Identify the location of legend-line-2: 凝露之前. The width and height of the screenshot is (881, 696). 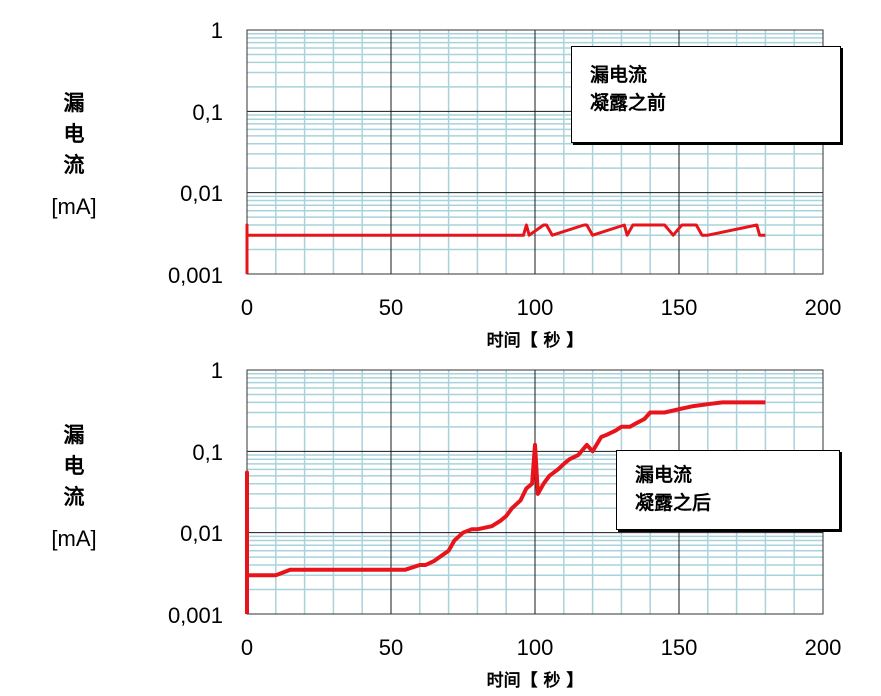
(628, 103).